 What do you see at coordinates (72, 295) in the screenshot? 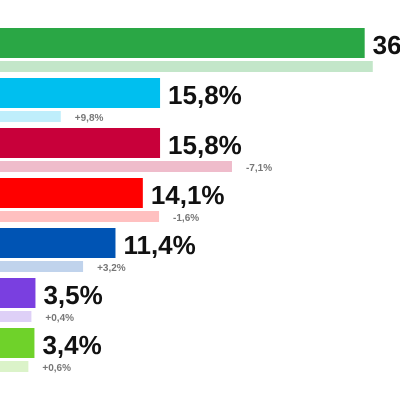
I see `value-label-6: 3,5%` at bounding box center [72, 295].